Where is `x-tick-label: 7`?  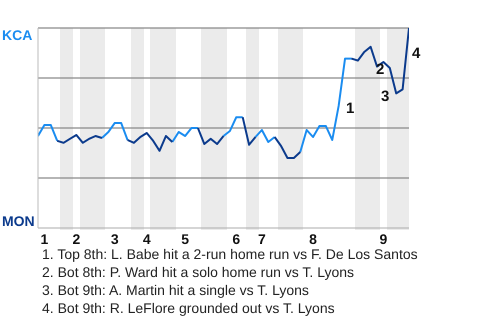
x-tick-label: 7 is located at coordinates (262, 238).